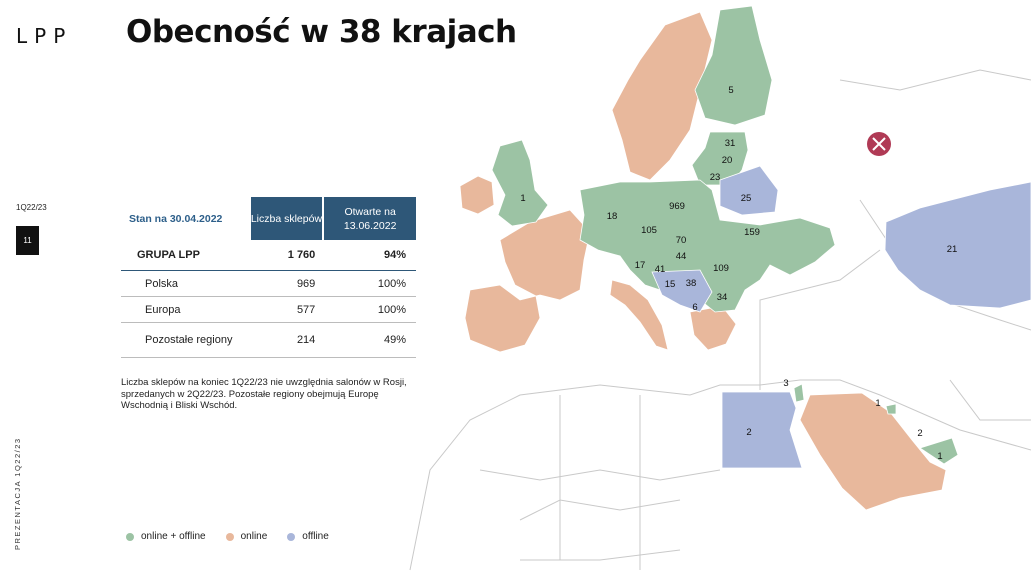 The image size is (1031, 574). I want to click on map-label: 159, so click(752, 232).